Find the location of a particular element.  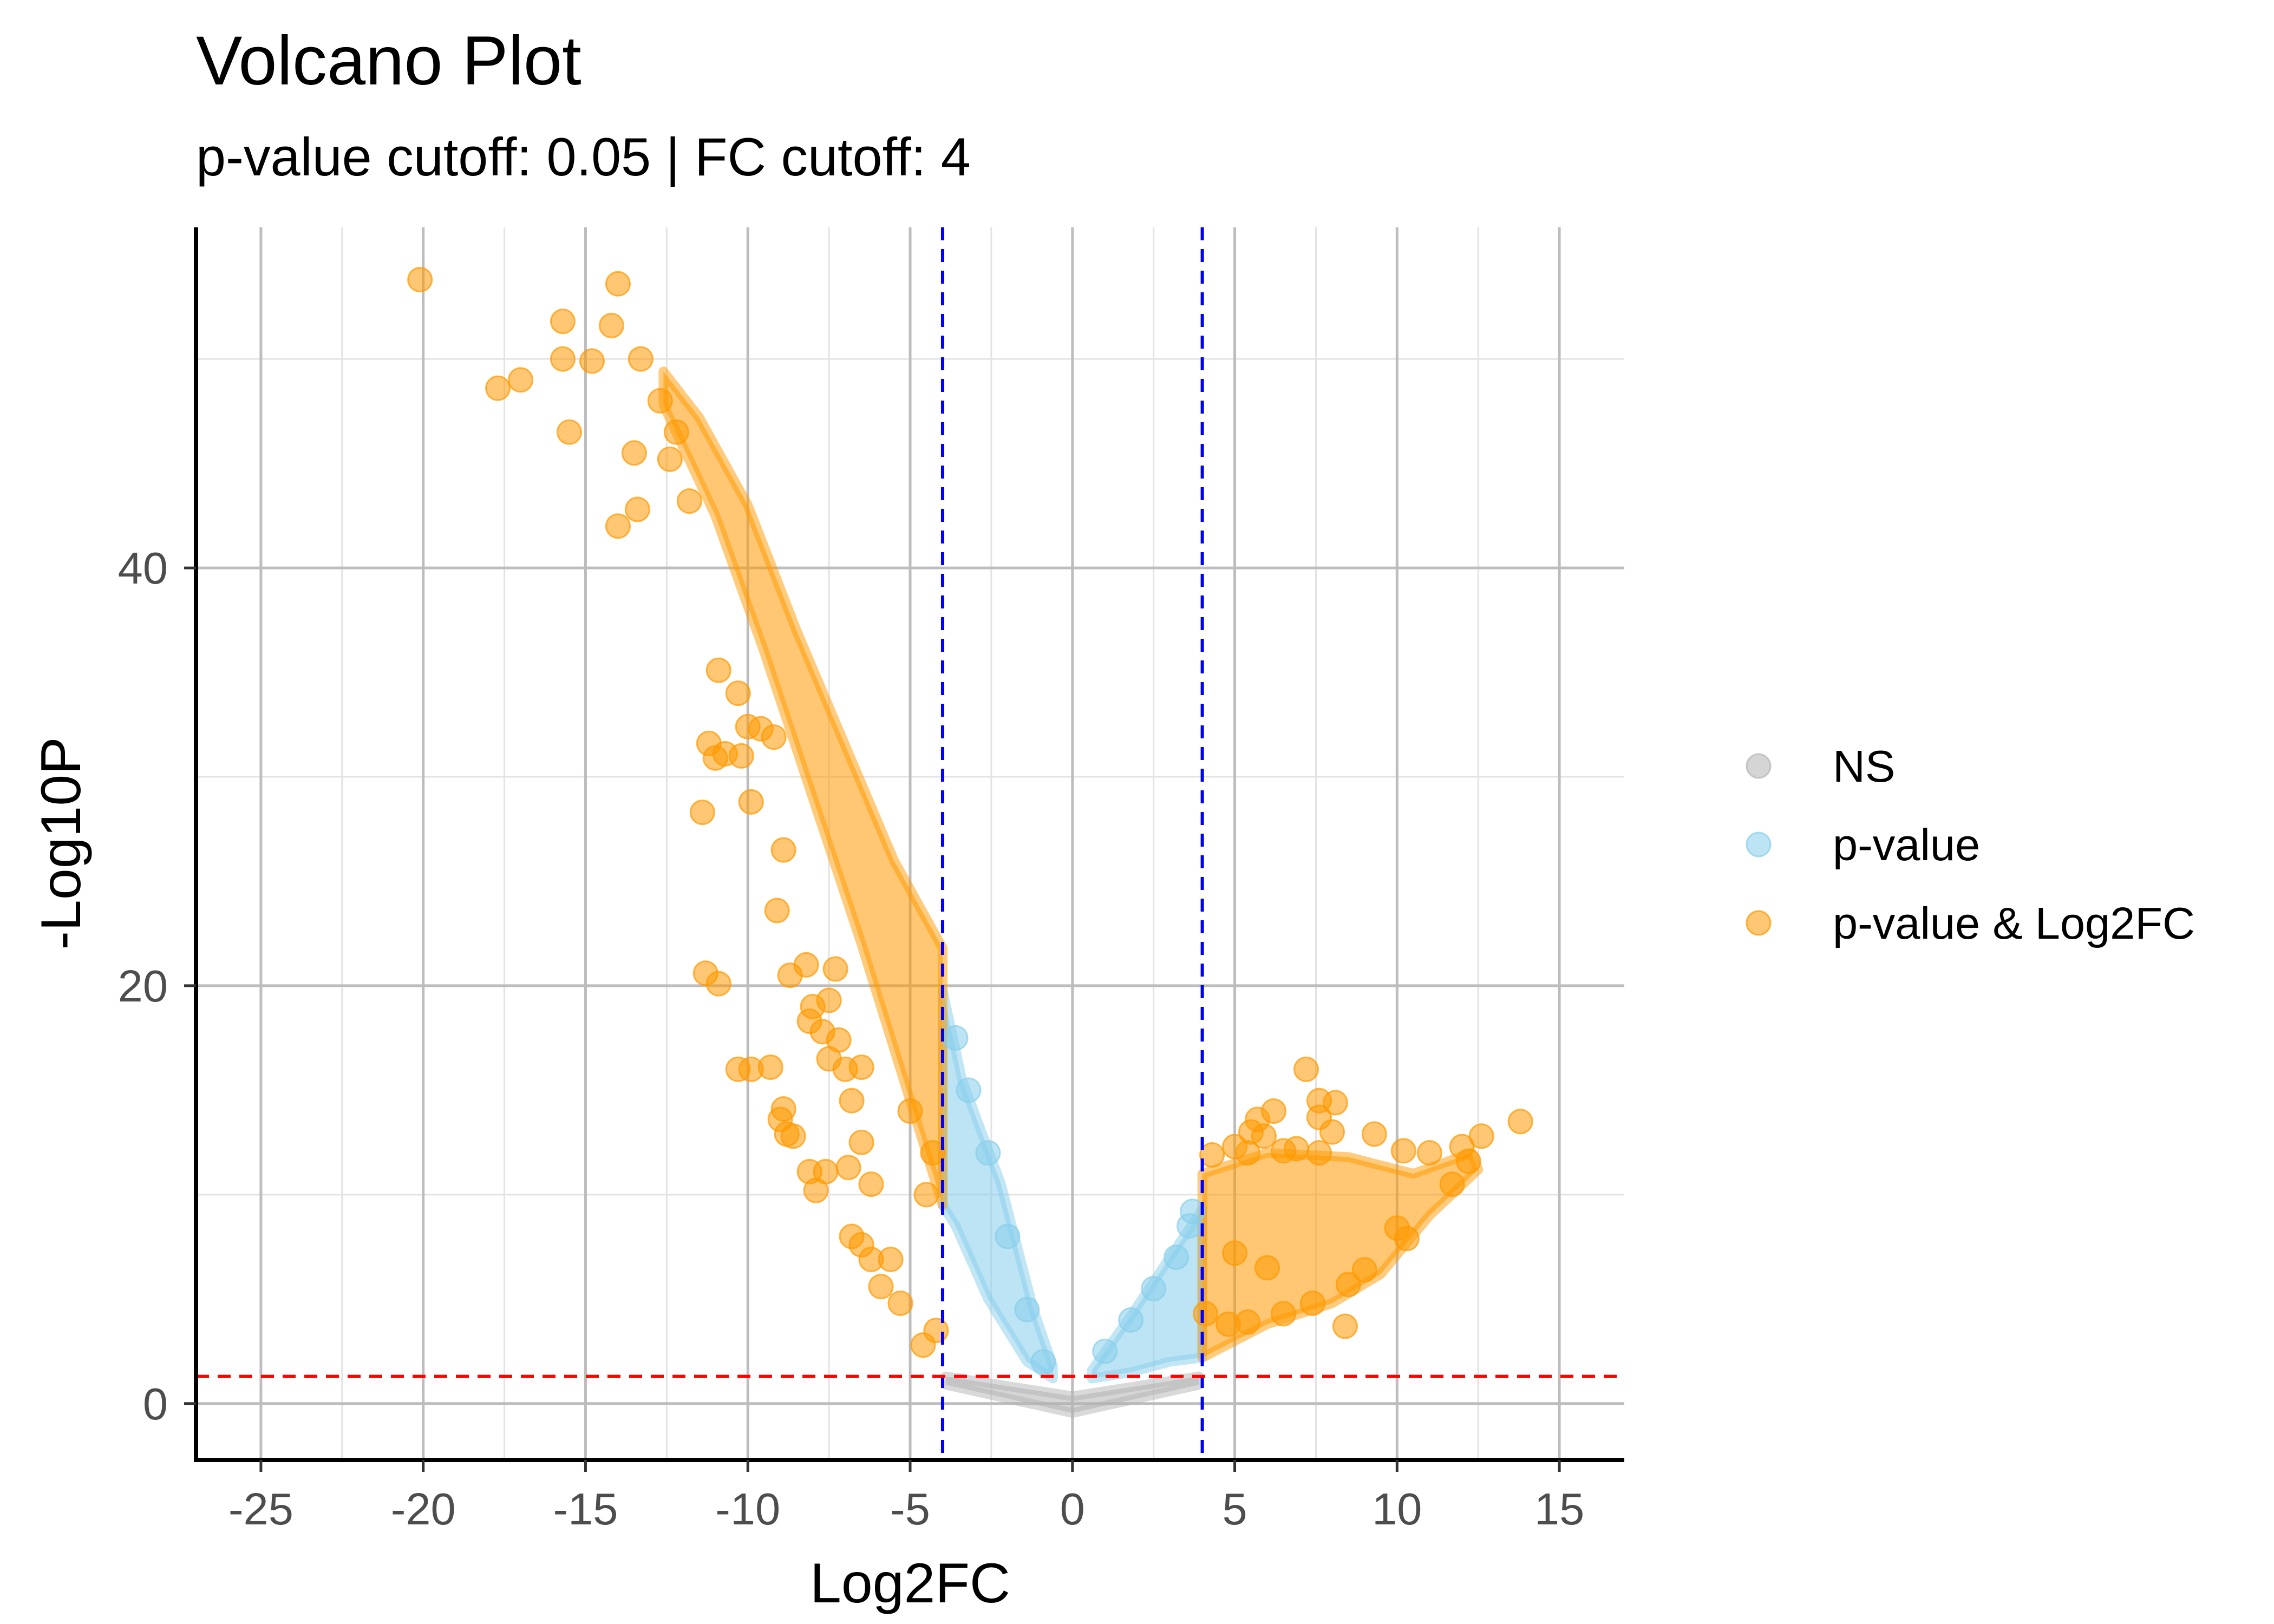

legend: NS p-value p-value & Log2FC is located at coordinates (1971, 844).